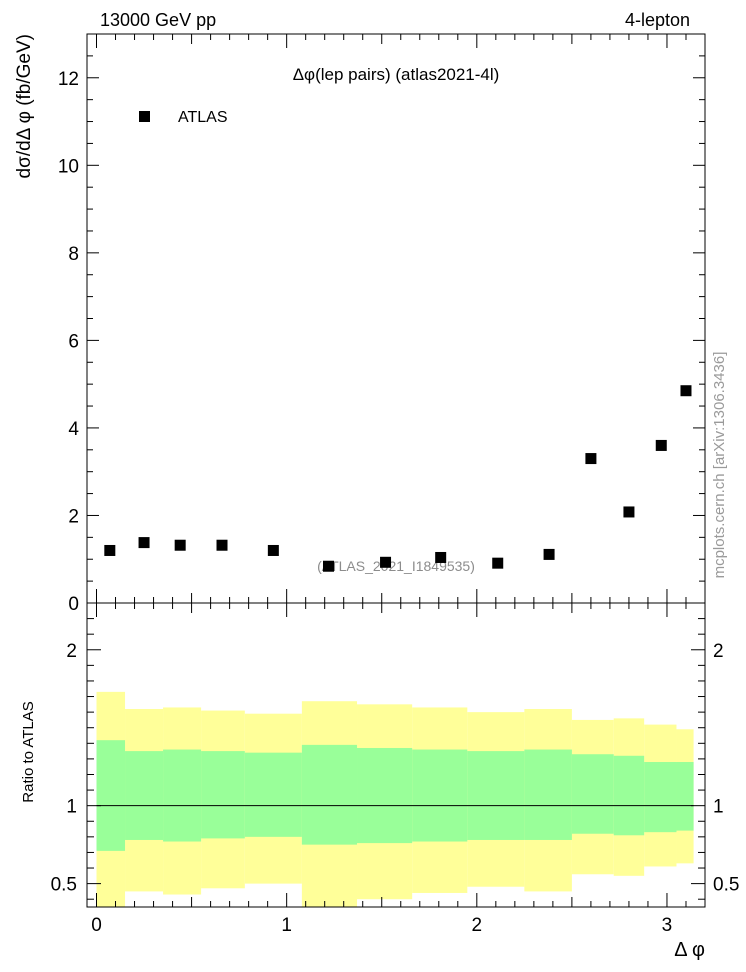  Describe the element at coordinates (396, 566) in the screenshot. I see `watermark-label: (ATLAS_2021_I1849535)` at that location.